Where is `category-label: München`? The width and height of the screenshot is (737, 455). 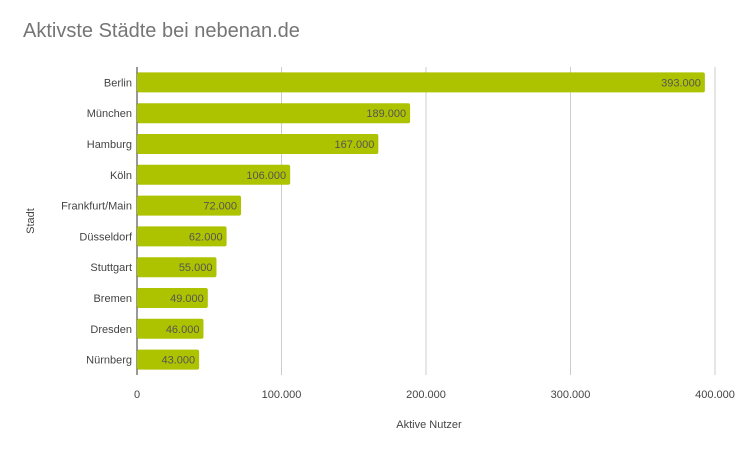 category-label: München is located at coordinates (109, 114).